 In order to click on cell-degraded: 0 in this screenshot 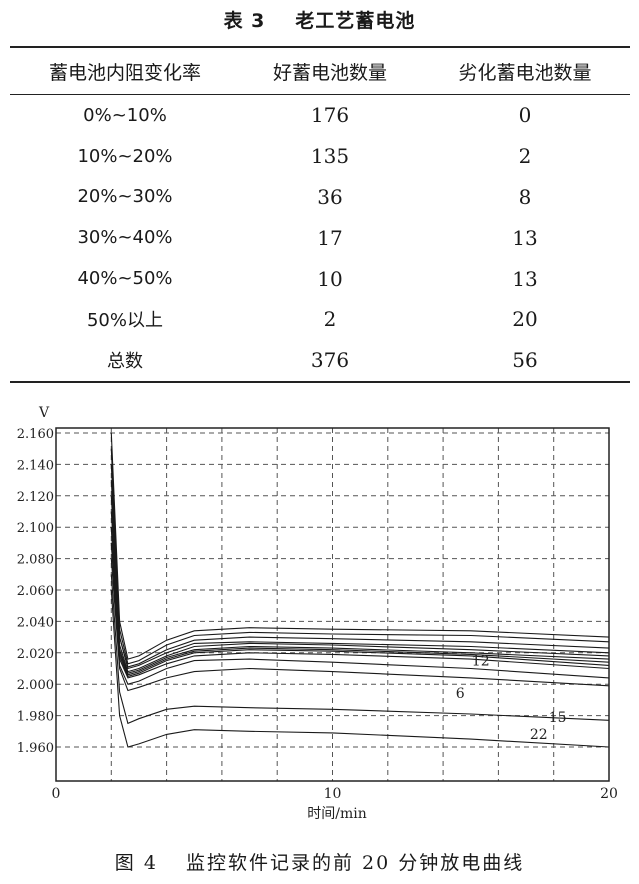, I will do `click(525, 115)`.